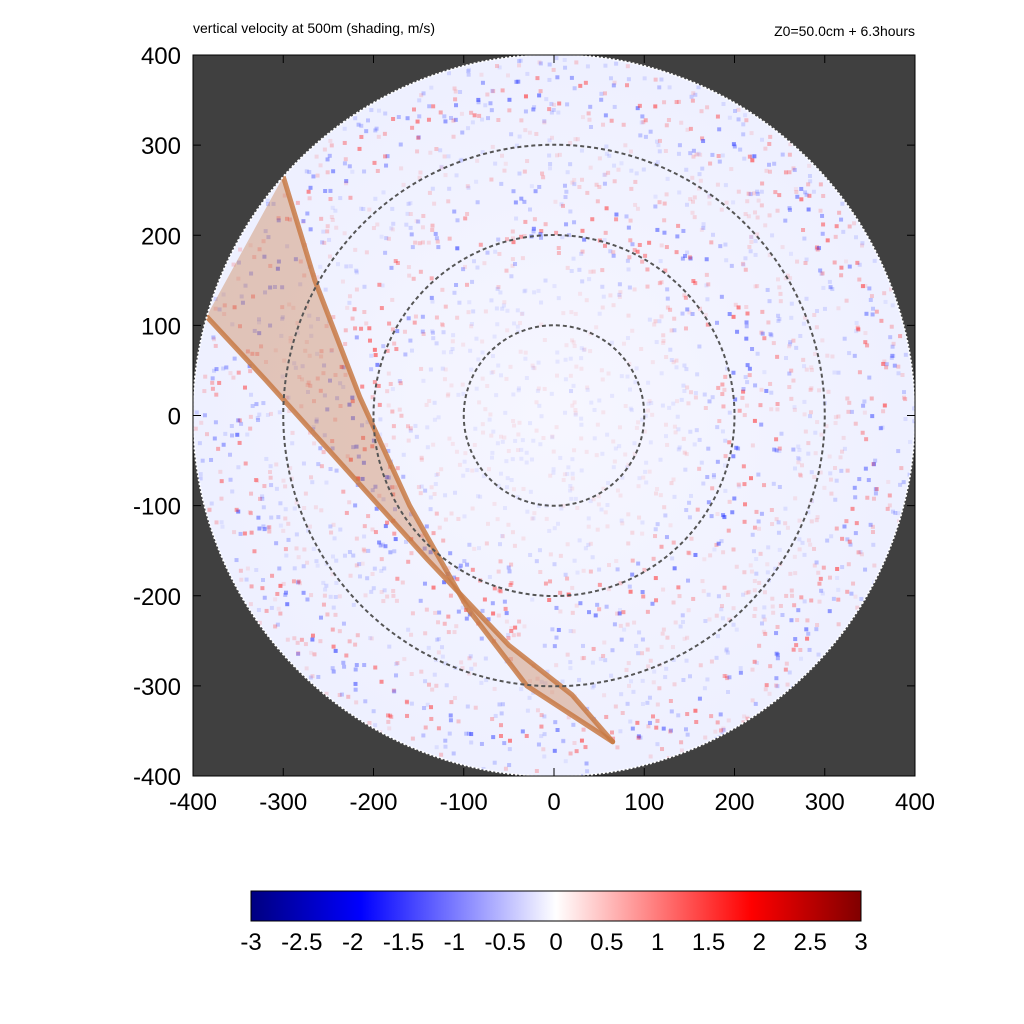 The width and height of the screenshot is (1024, 1024). I want to click on x-tick-label: -400, so click(193, 802).